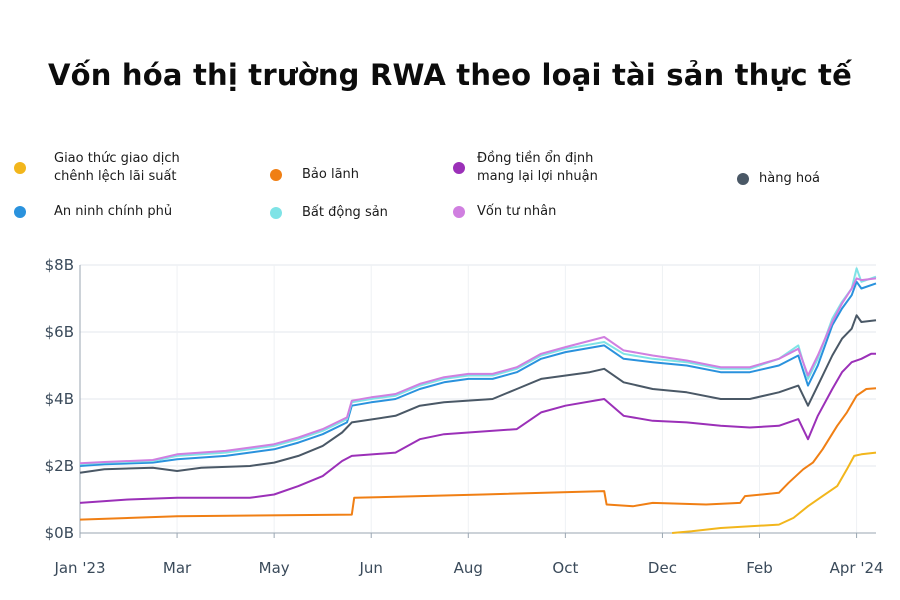 This screenshot has width=900, height=600. I want to click on legend-label: An ninh chính phủ, so click(113, 211).